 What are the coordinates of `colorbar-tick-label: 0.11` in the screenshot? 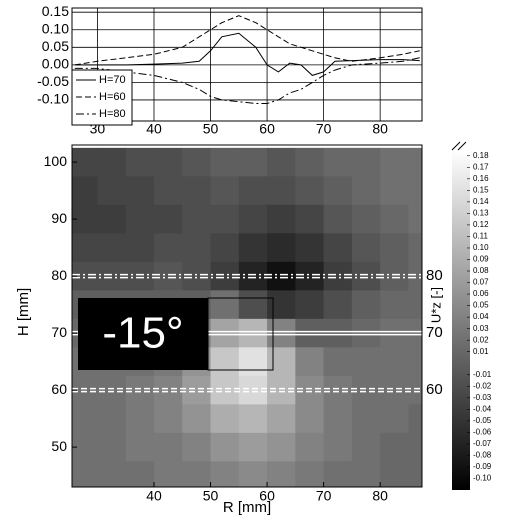 It's located at (481, 236).